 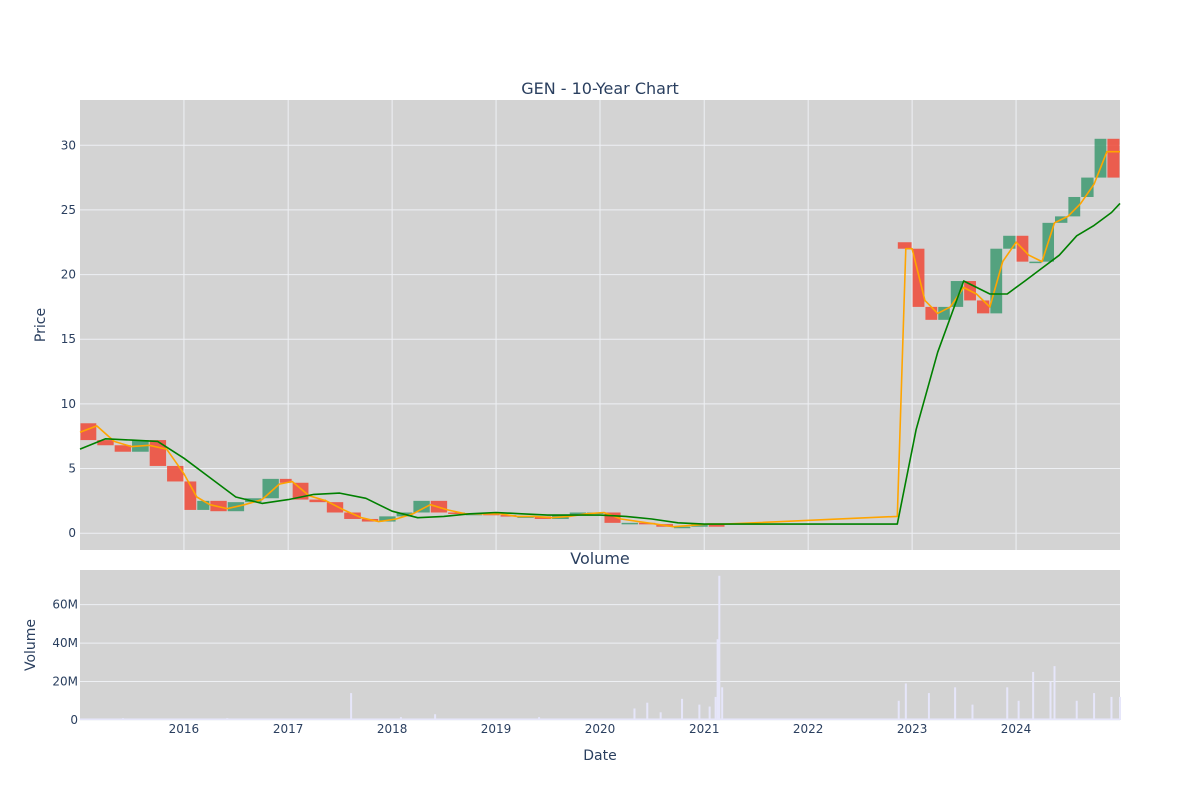 I want to click on price-y-tick-label: 15, so click(x=68, y=339).